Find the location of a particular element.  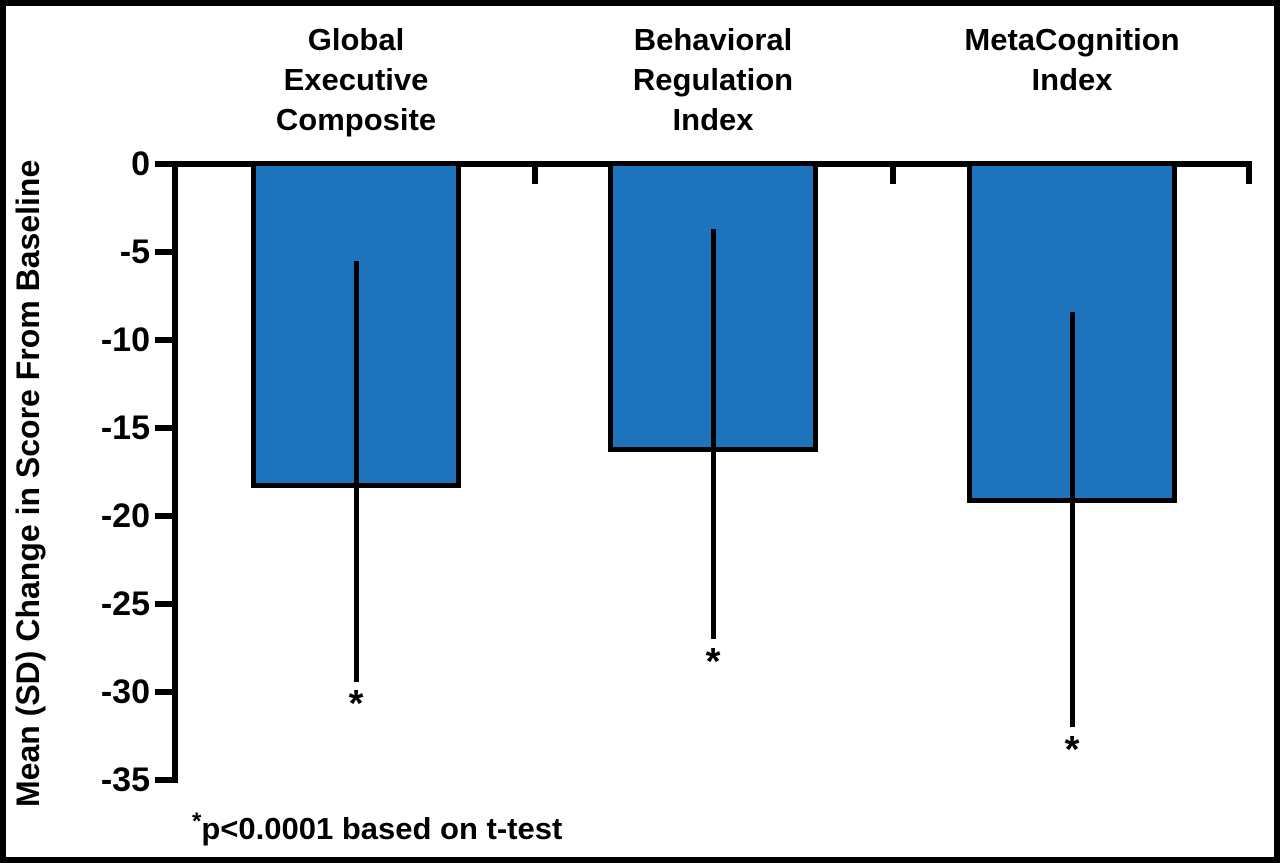

y-tick-label: -25 is located at coordinates (125, 604).